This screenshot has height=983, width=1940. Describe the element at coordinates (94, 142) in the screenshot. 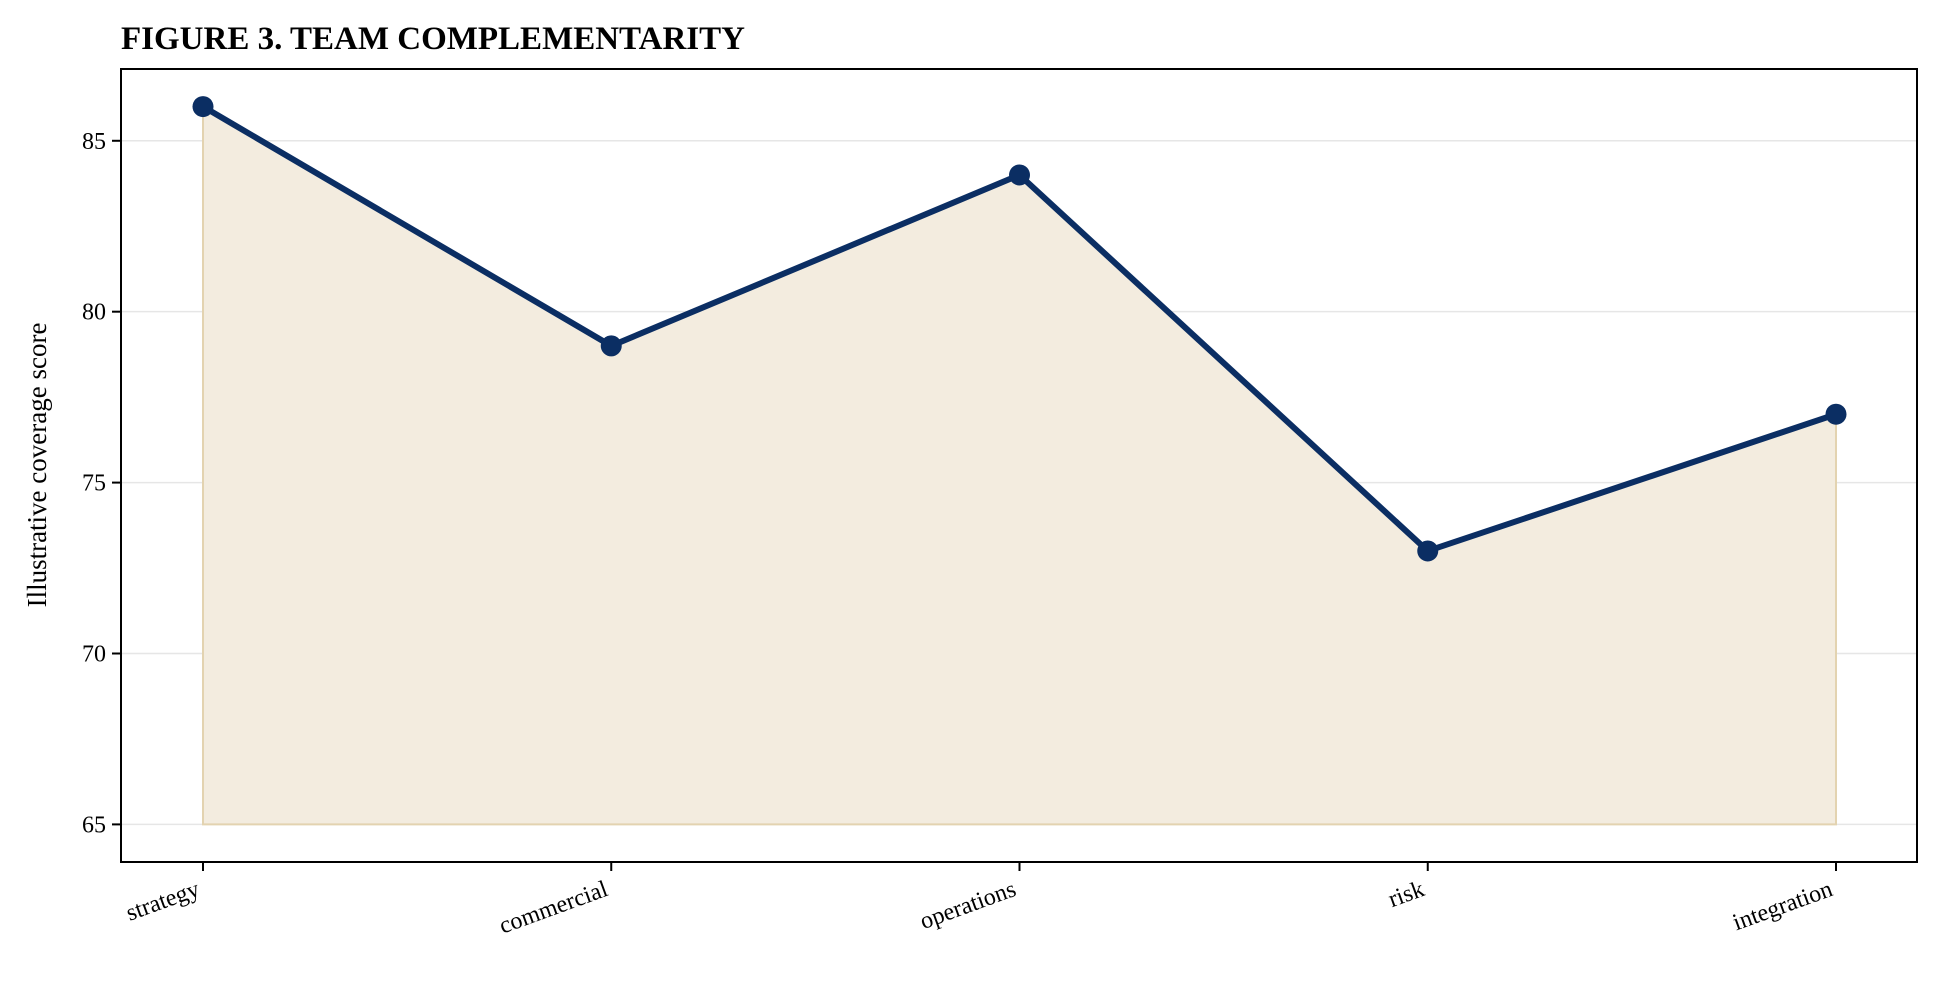

I see `y-tick-label: 85` at that location.